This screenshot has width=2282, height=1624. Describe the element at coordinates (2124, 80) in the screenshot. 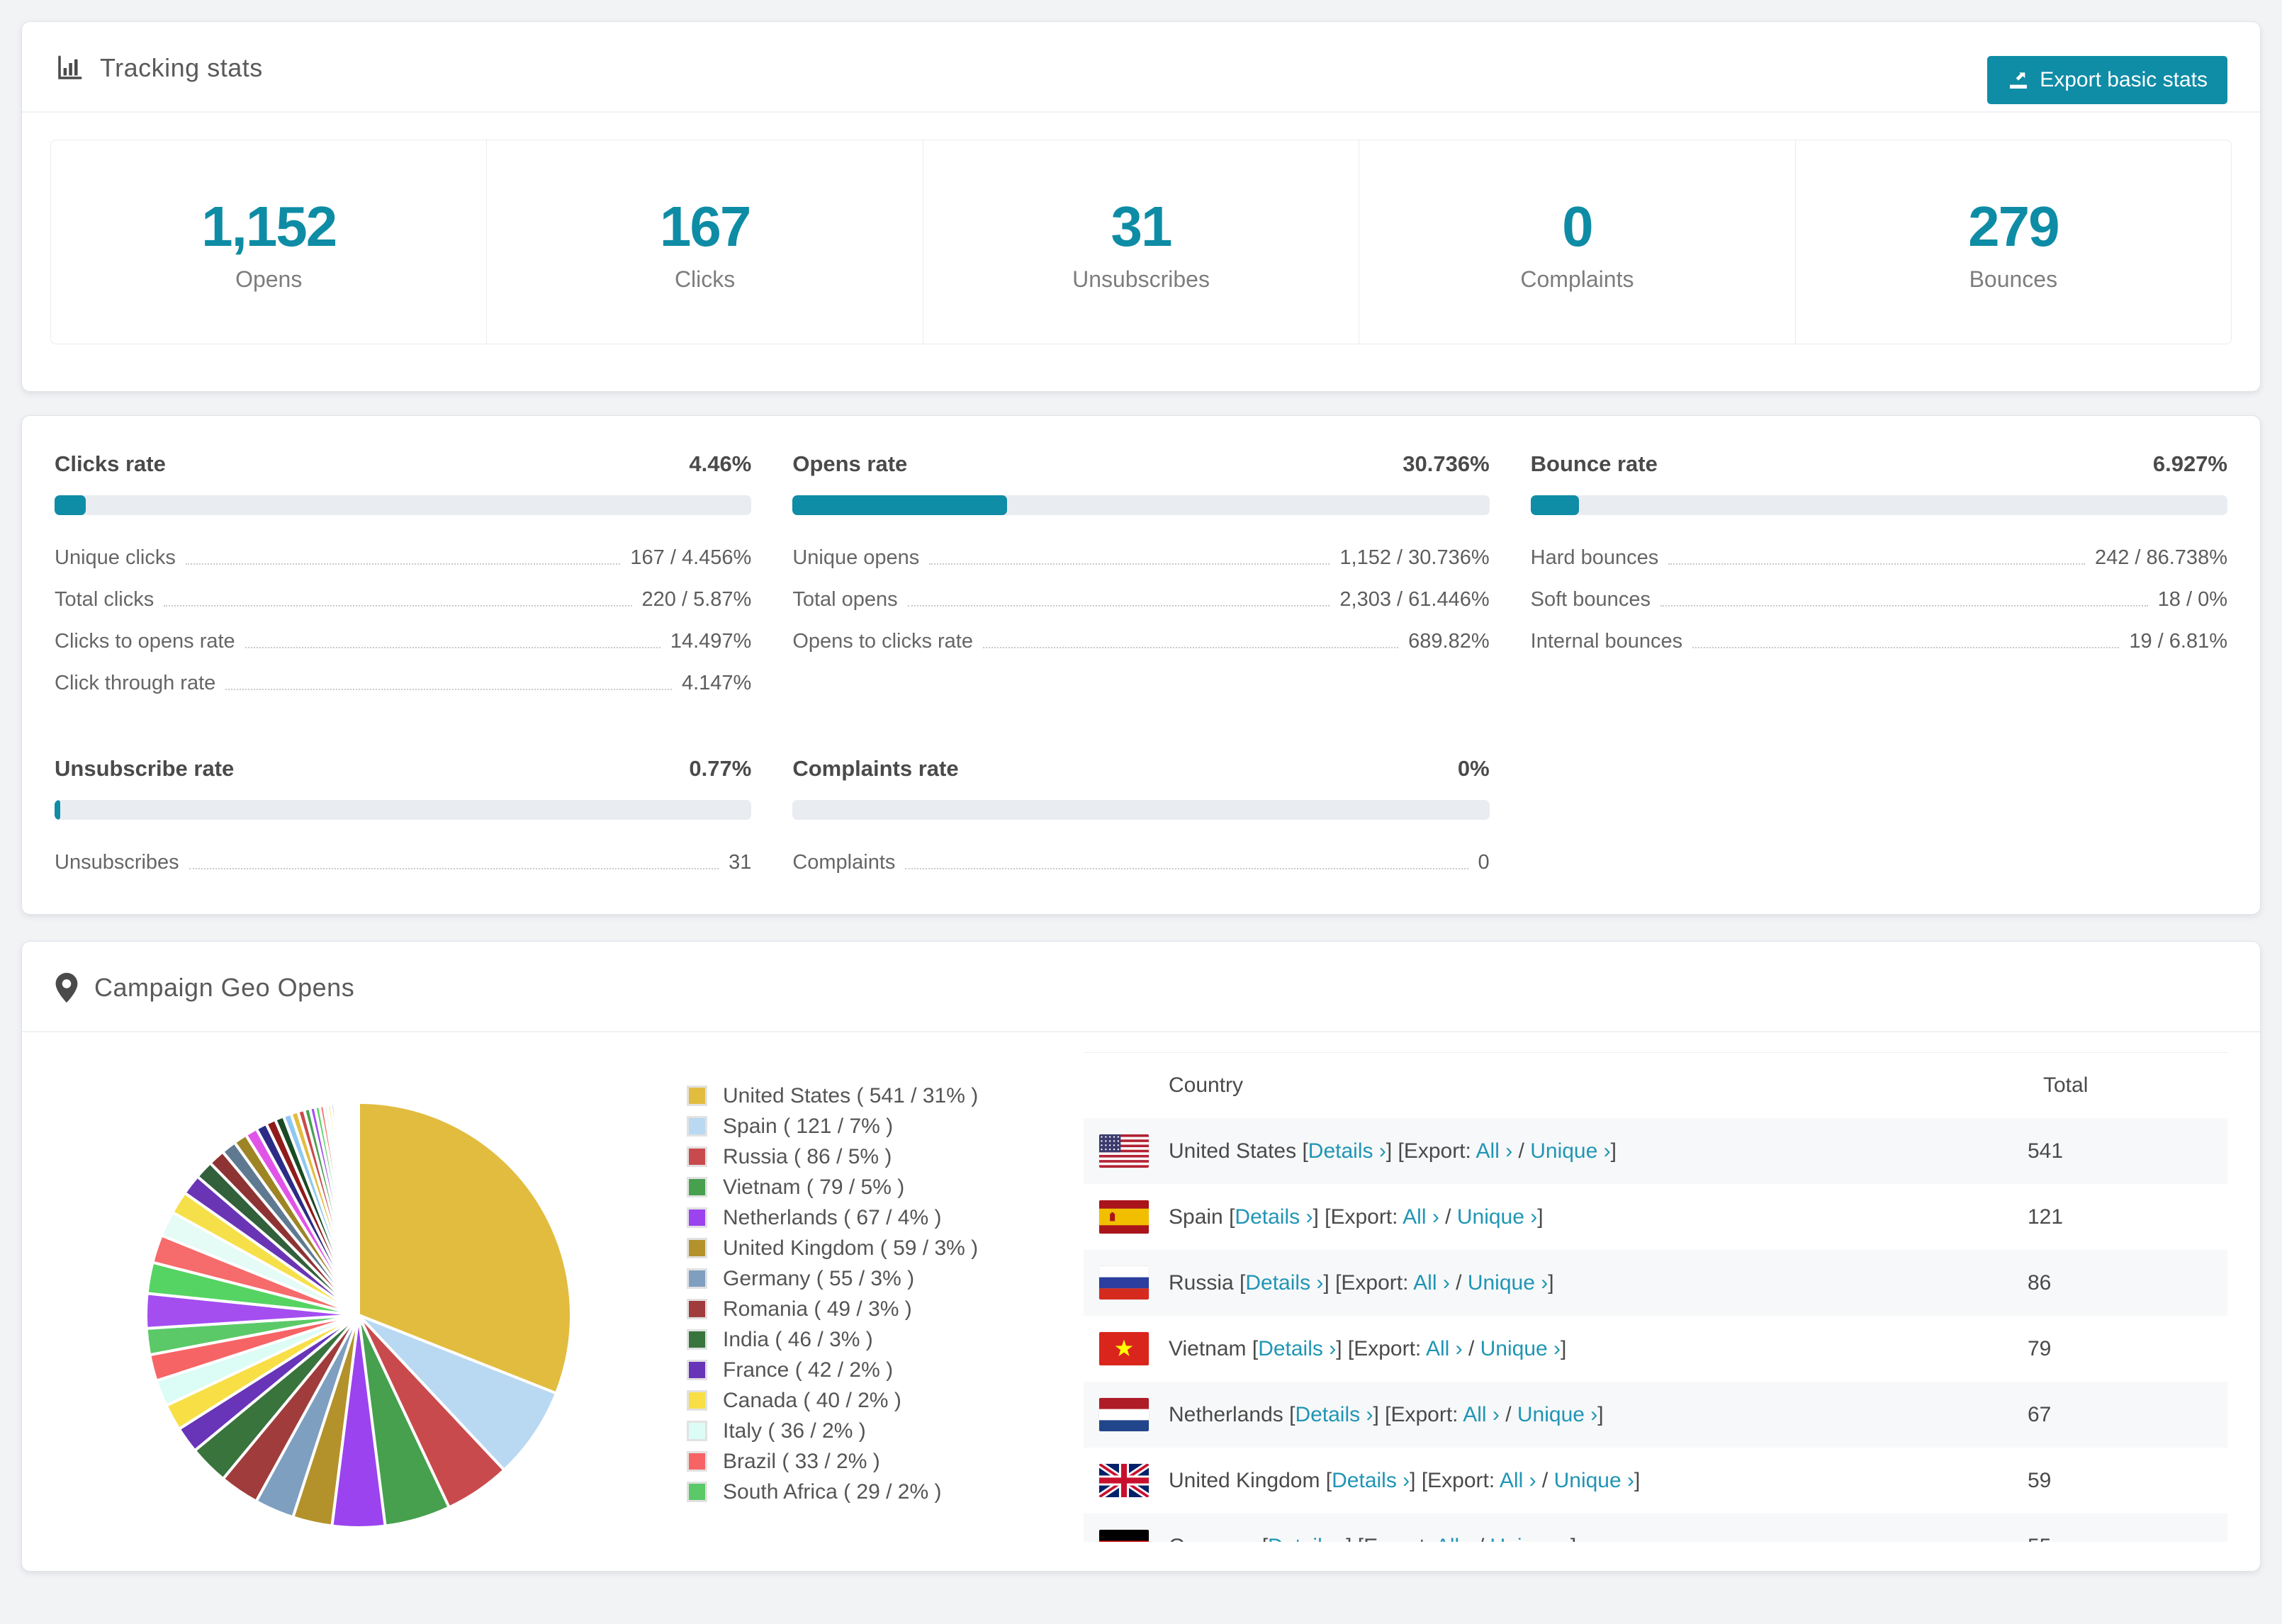

I see `export-button-label: Export basic stats` at that location.